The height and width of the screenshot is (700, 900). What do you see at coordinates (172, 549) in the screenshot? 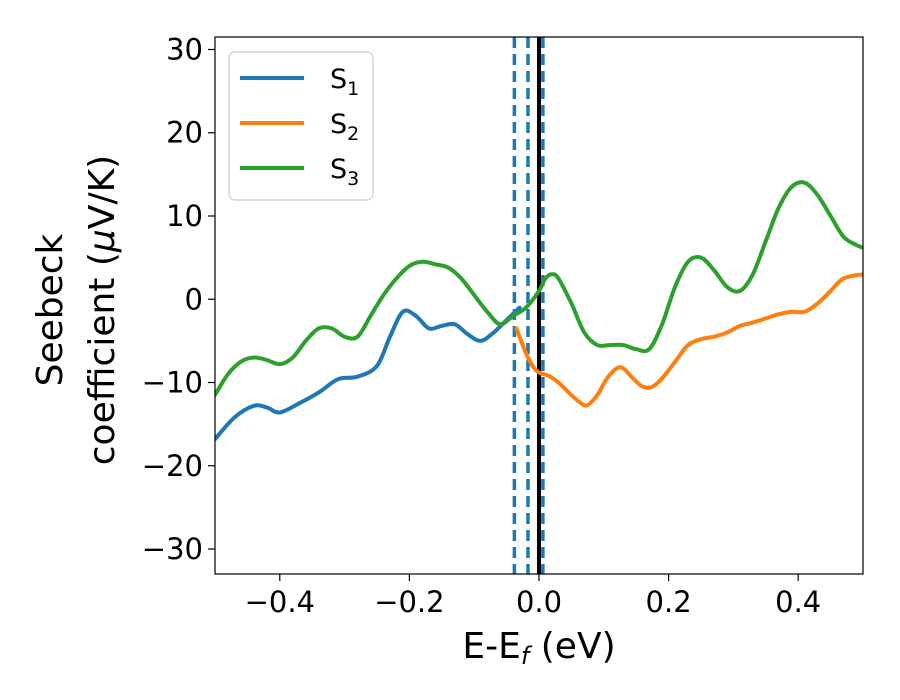
I see `y-tick-label: −30` at bounding box center [172, 549].